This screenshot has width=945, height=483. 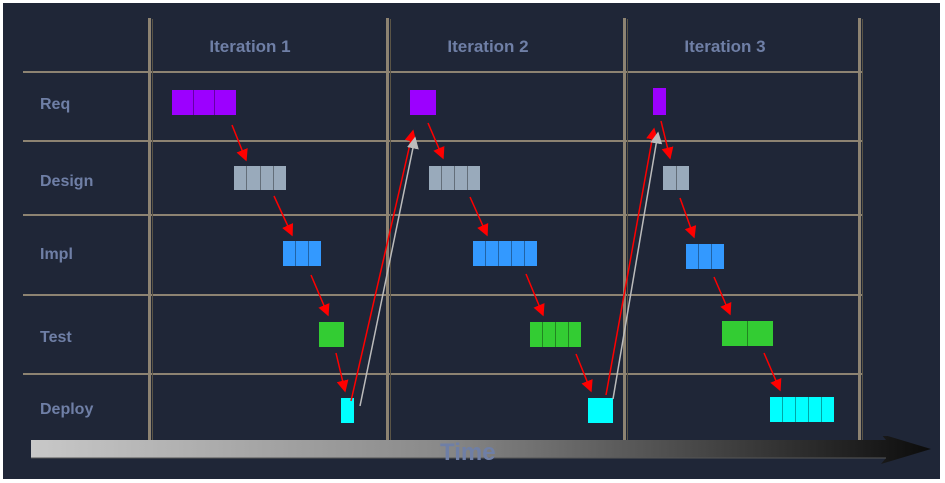 What do you see at coordinates (55, 104) in the screenshot?
I see `phase-label-req: Req` at bounding box center [55, 104].